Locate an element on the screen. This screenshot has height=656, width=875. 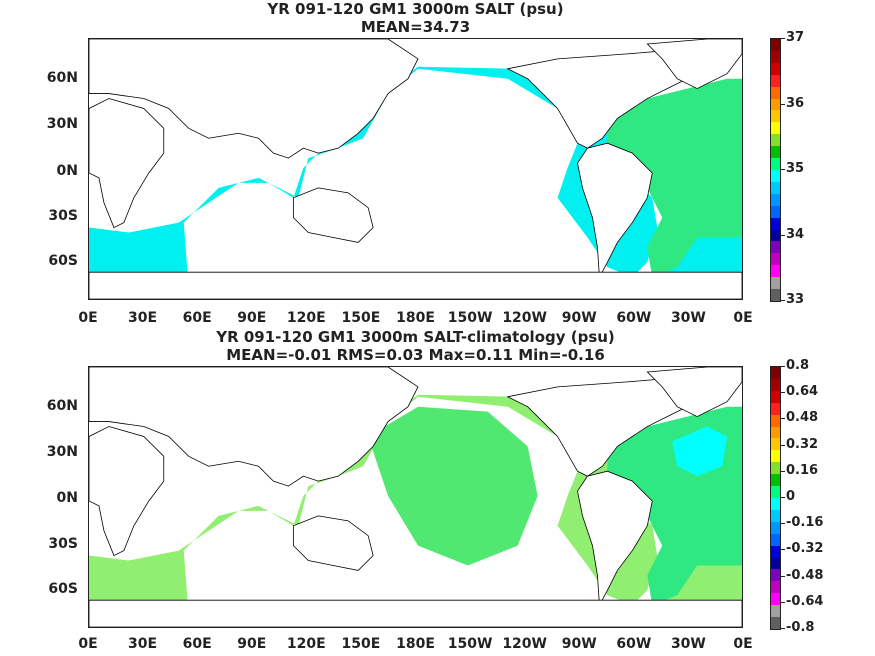
panel1-lon-label-3: 90E is located at coordinates (252, 318).